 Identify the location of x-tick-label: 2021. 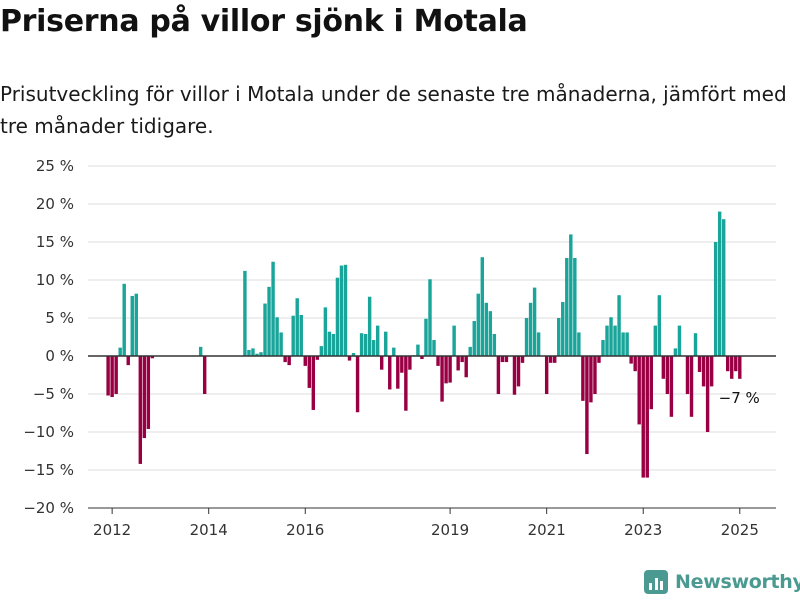
(547, 530).